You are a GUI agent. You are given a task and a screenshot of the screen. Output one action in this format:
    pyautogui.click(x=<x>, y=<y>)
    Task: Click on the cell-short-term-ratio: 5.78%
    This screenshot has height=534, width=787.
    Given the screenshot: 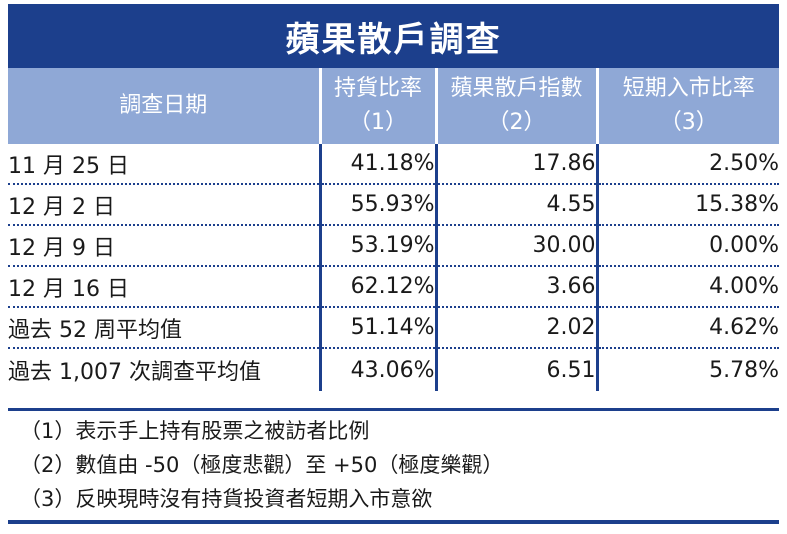 What is the action you would take?
    pyautogui.click(x=687, y=369)
    